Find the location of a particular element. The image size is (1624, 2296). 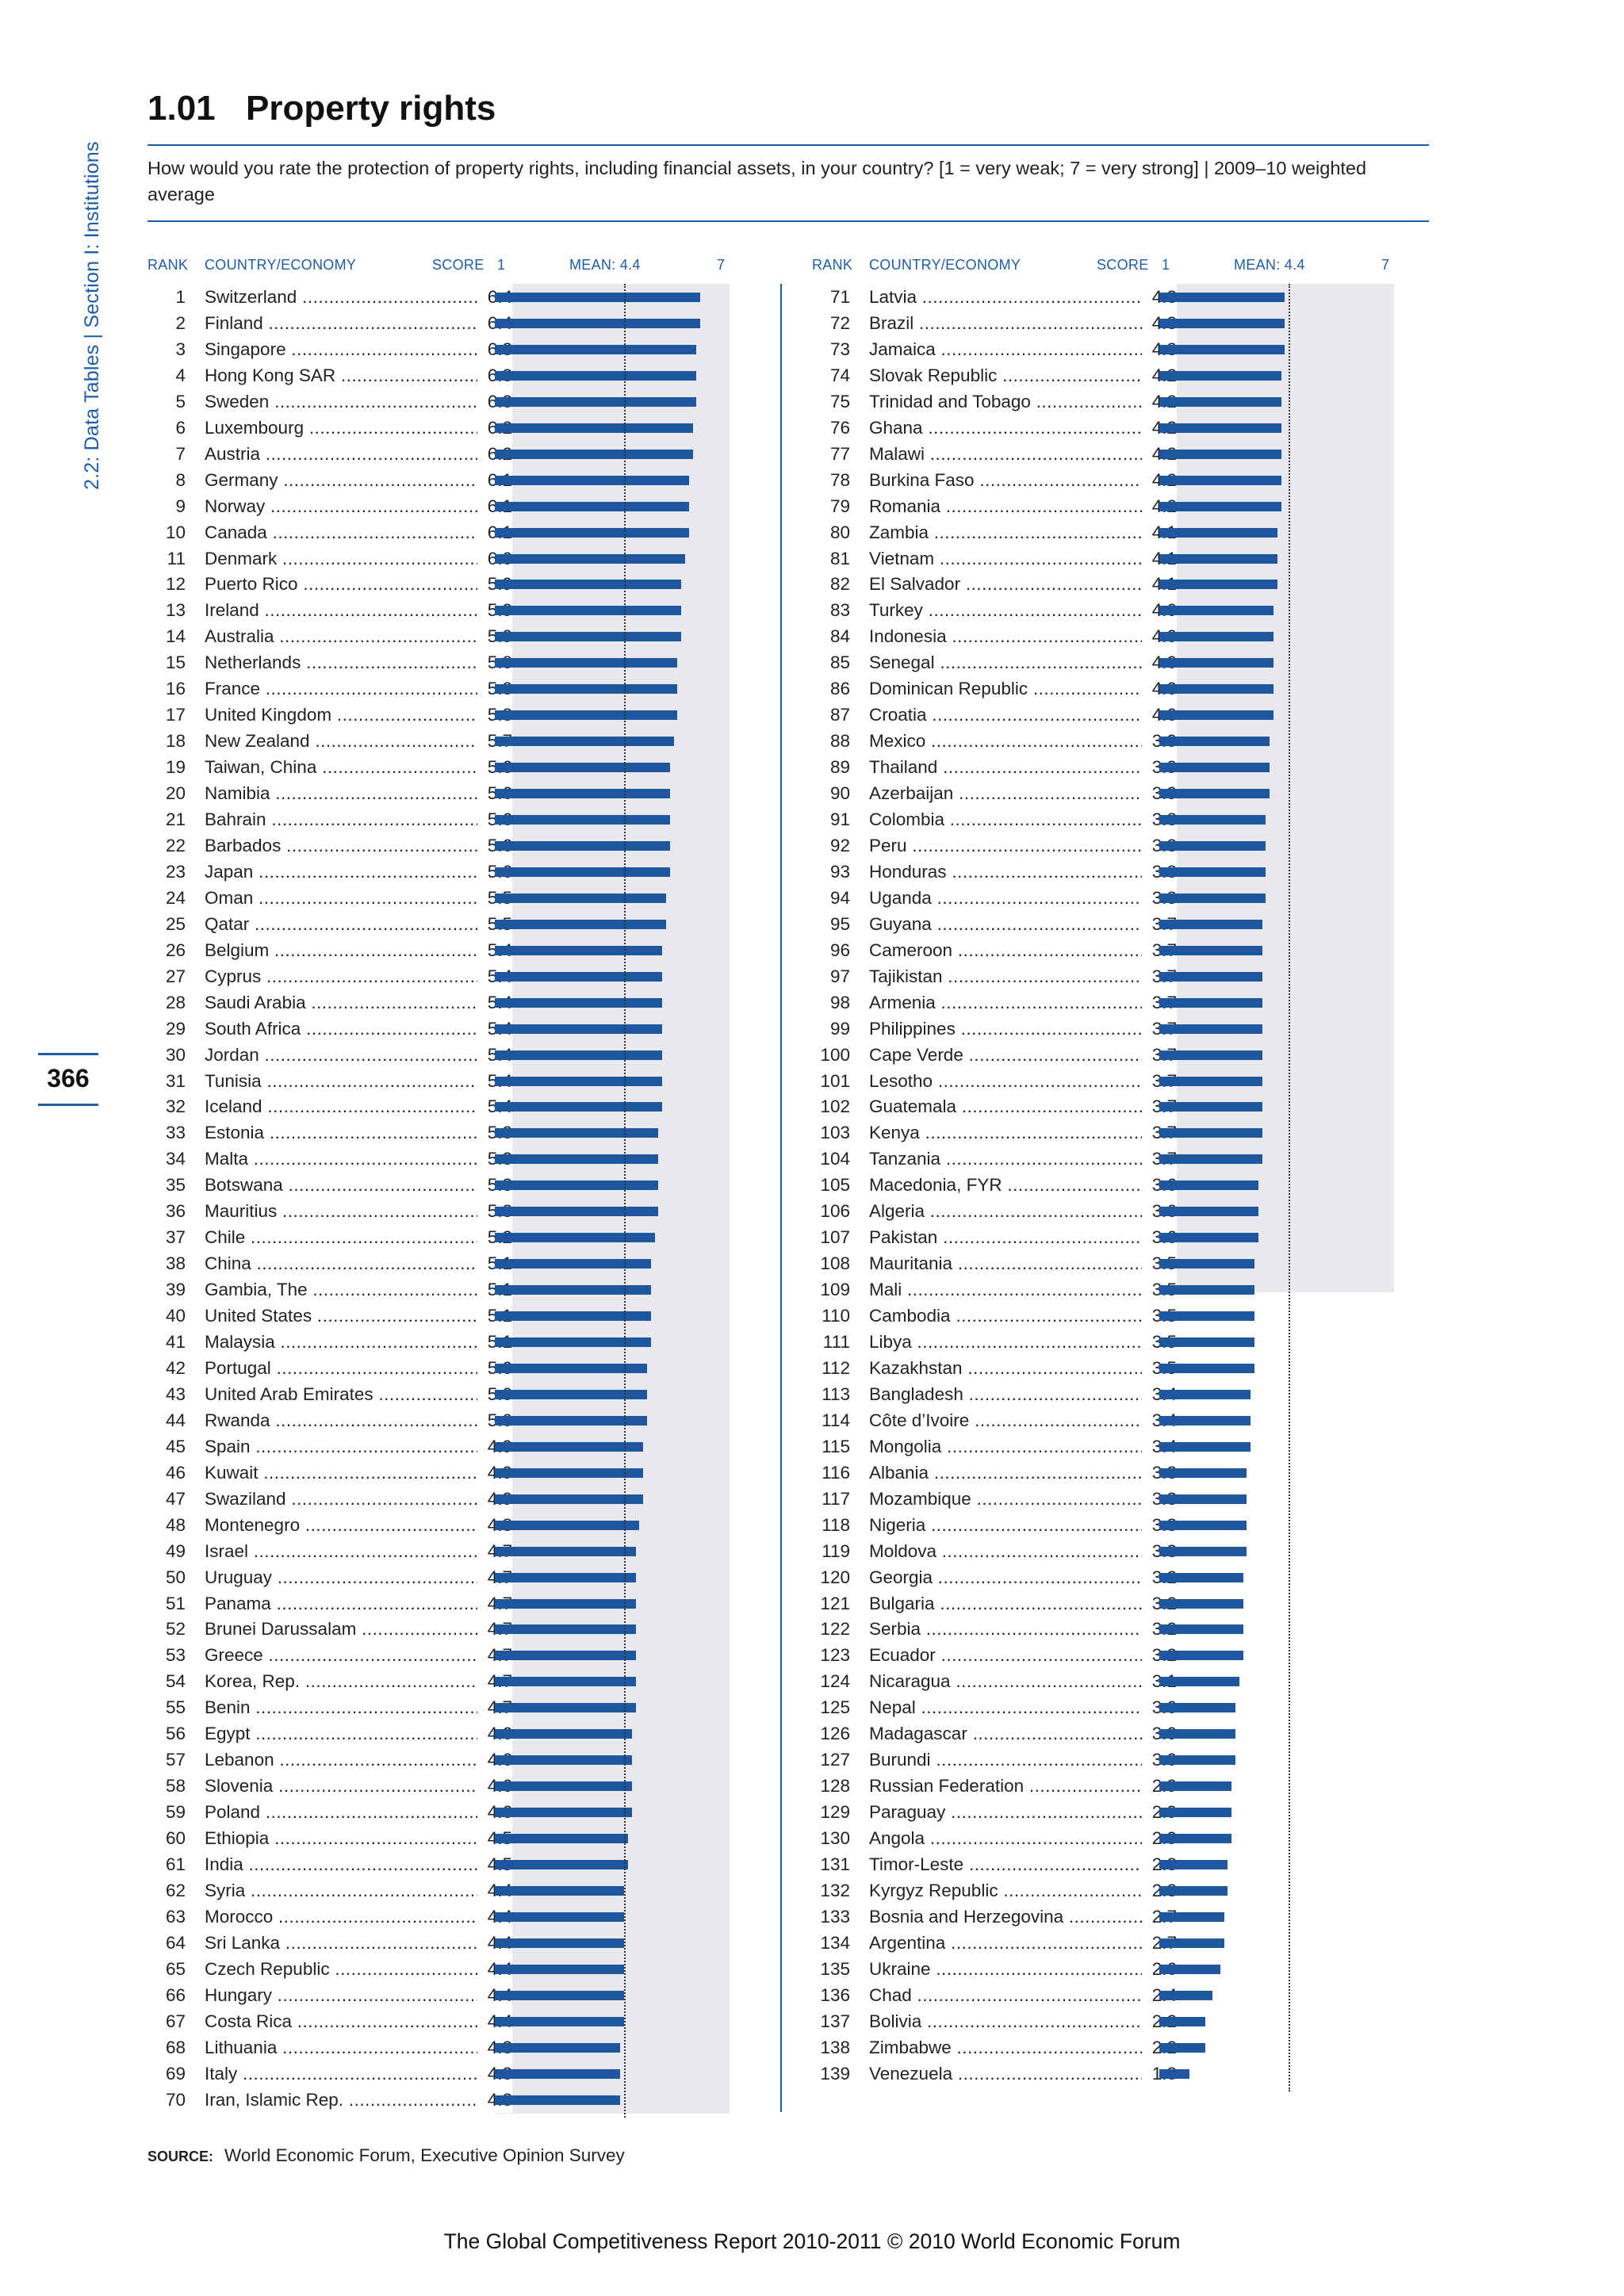

rank-cell: 14 is located at coordinates (175, 637).